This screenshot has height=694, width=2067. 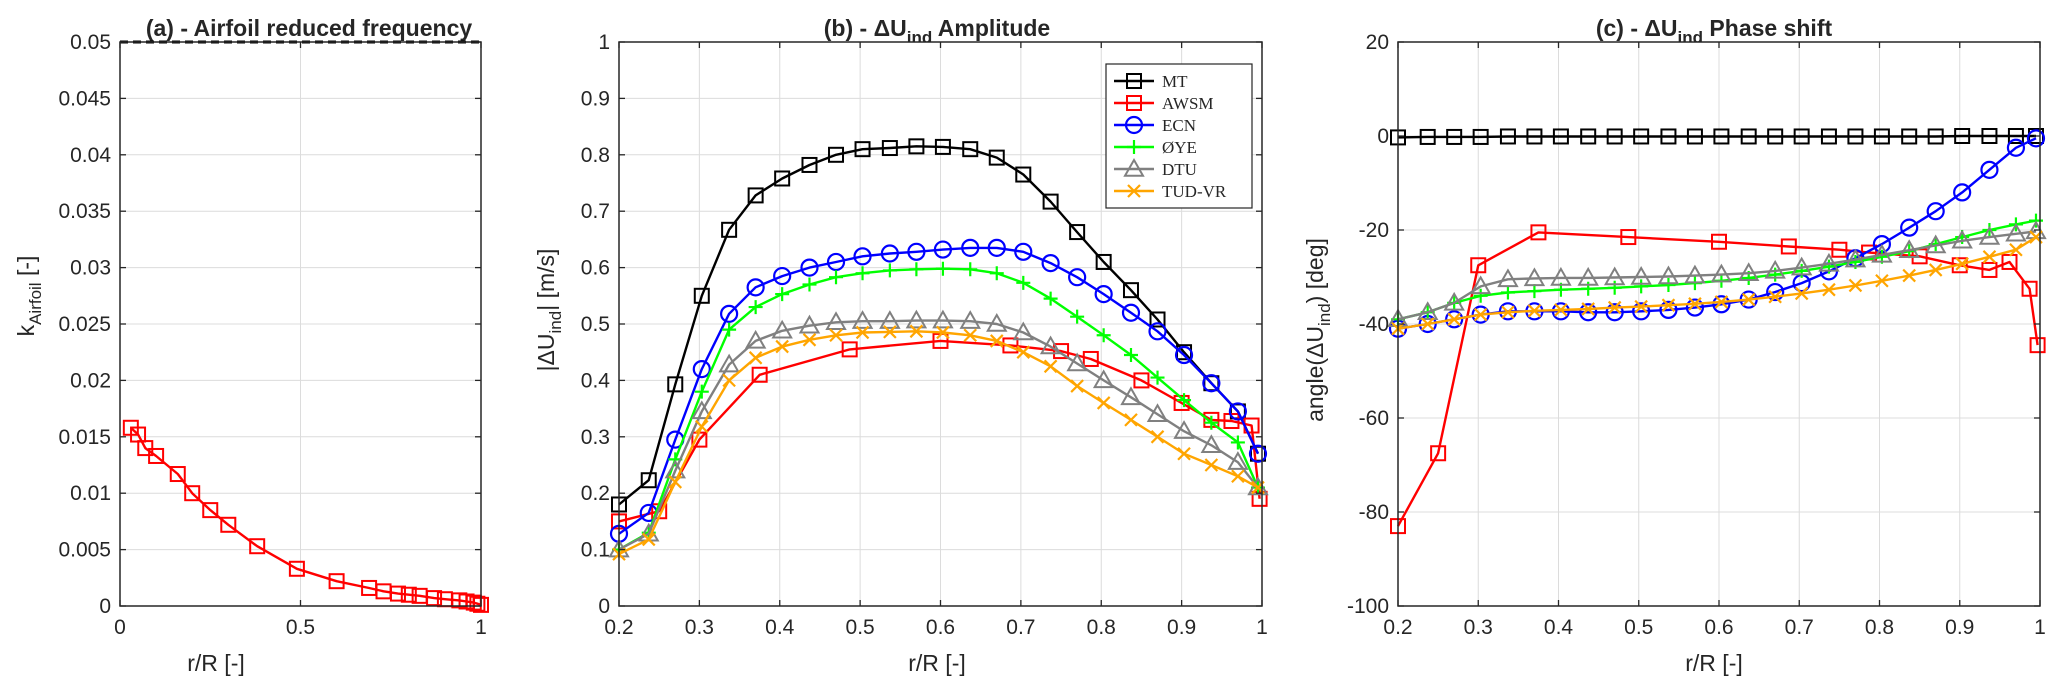 I want to click on y-tick-label: 0.1, so click(x=595, y=550).